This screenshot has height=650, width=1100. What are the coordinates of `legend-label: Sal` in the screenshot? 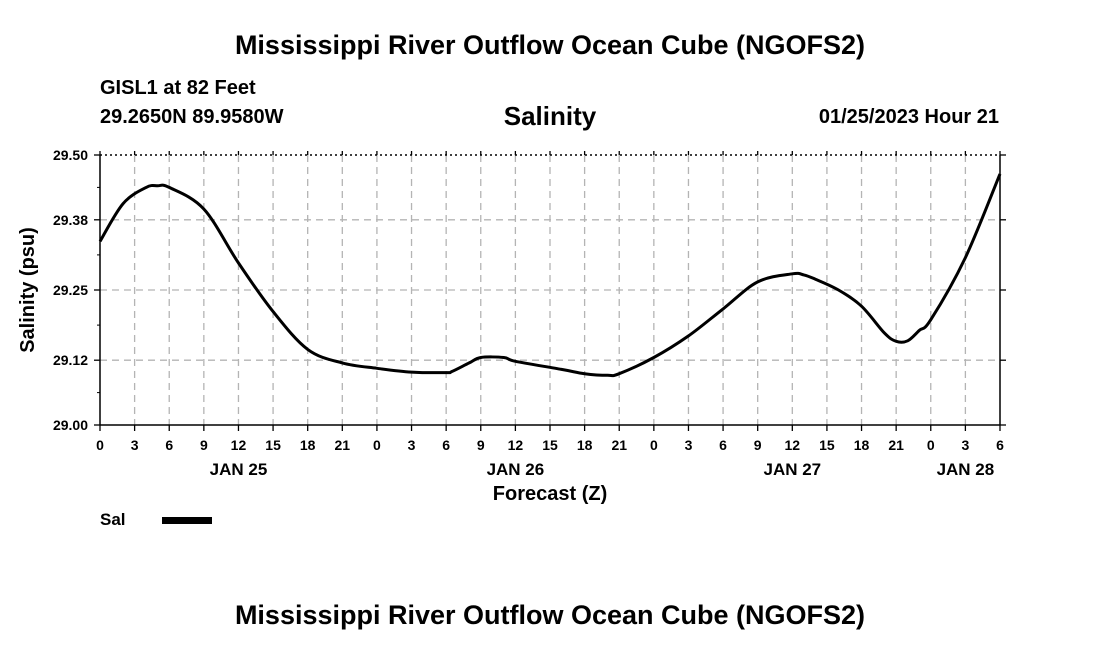 It's located at (113, 519).